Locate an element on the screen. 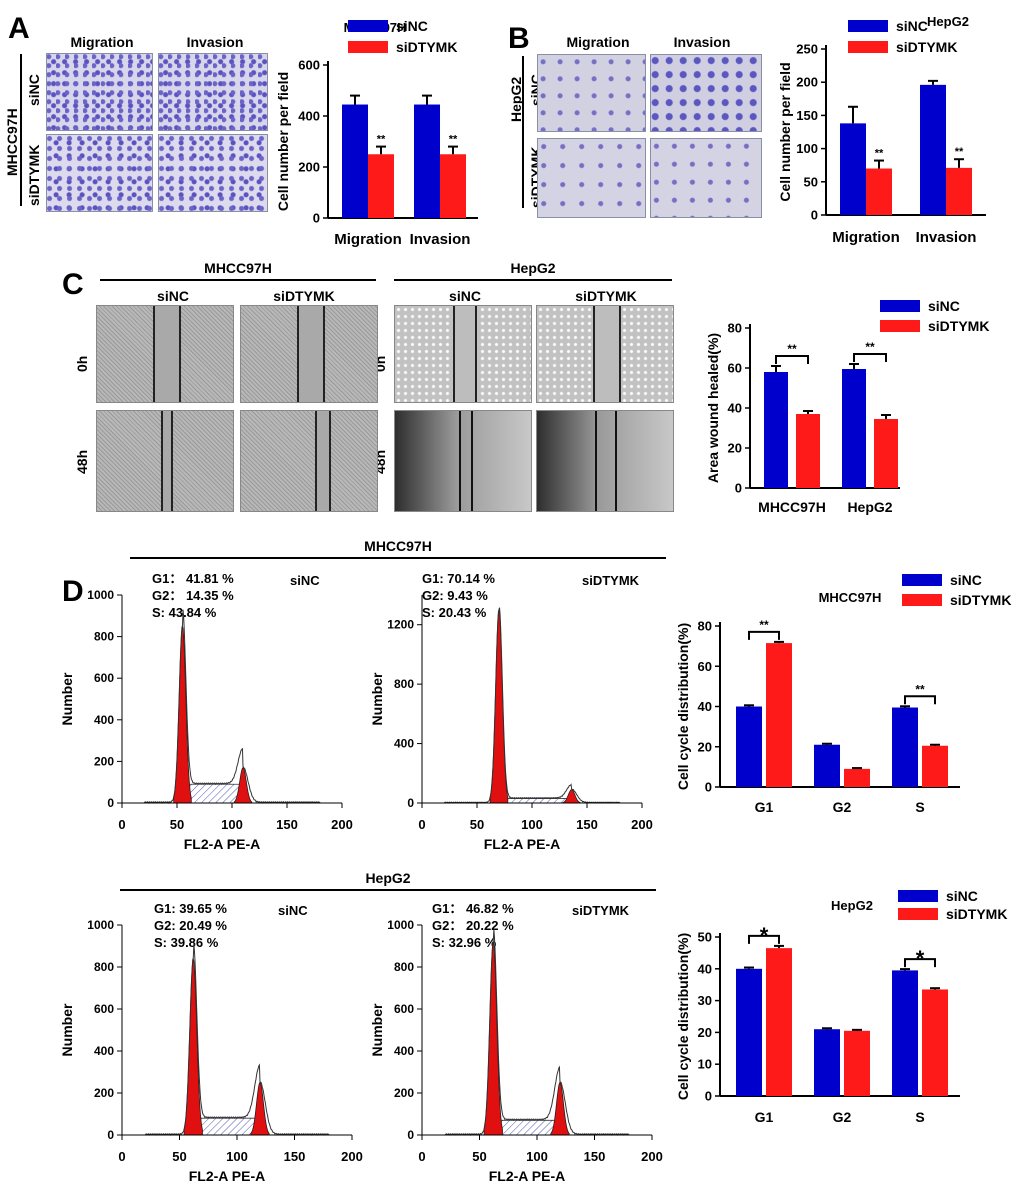 The height and width of the screenshot is (1189, 1020). flow-stat-line: G2: 9.43 % is located at coordinates (455, 595).